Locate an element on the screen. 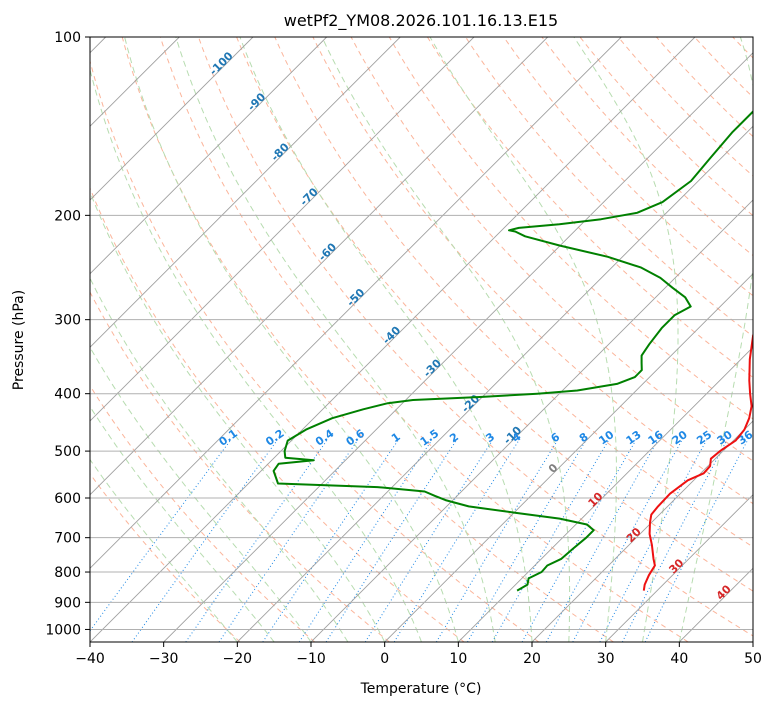 The image size is (775, 708). isotherm-label: -50 is located at coordinates (355, 297).